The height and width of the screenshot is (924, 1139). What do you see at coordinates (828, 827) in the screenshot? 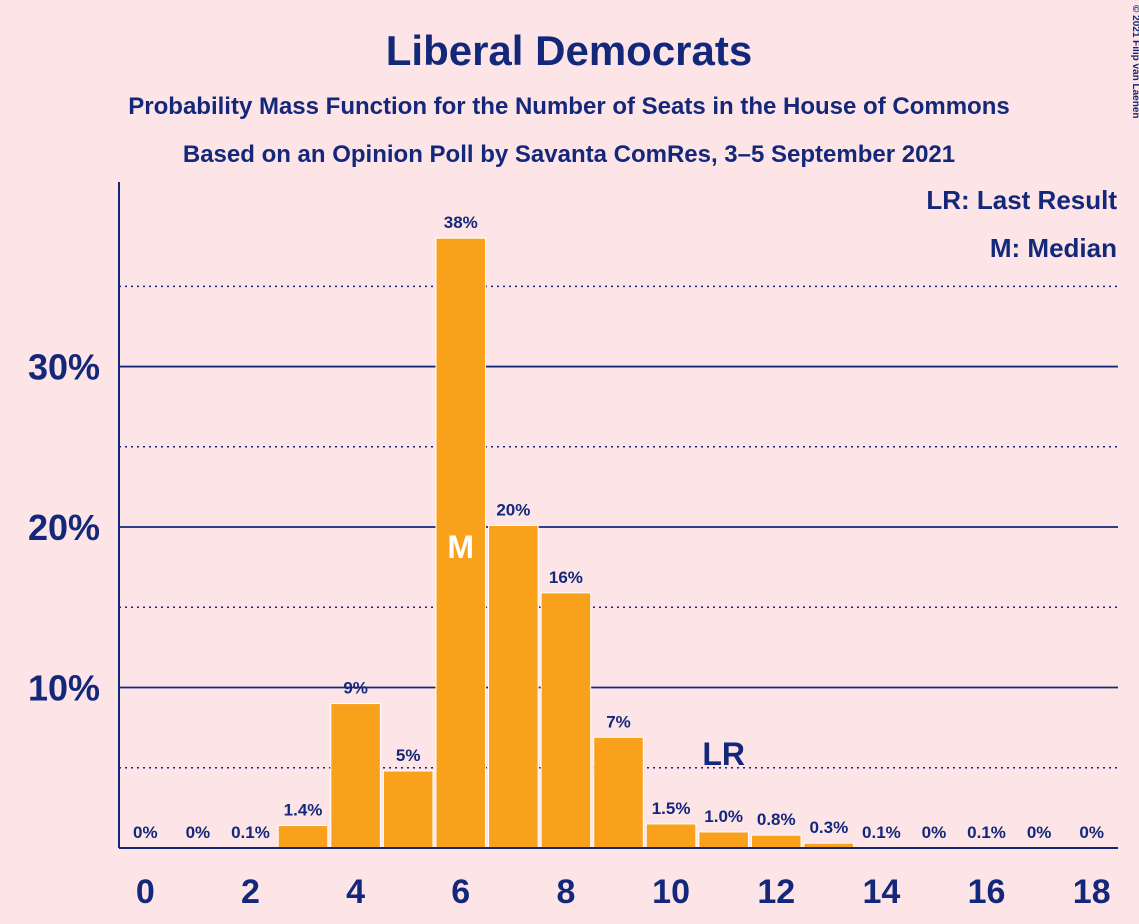
I see `data-label: 0.3%` at bounding box center [828, 827].